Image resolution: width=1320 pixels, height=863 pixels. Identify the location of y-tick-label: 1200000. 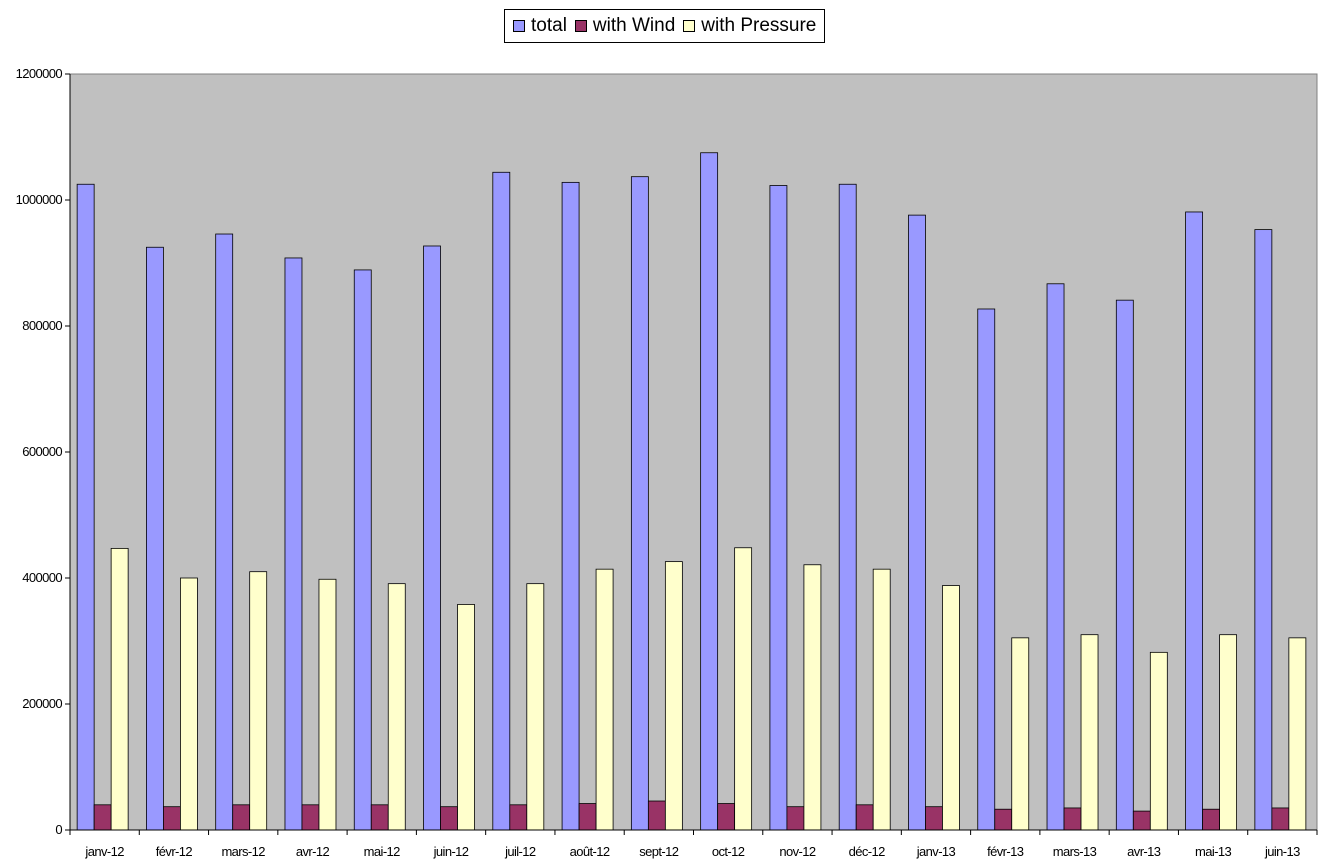
(39, 73).